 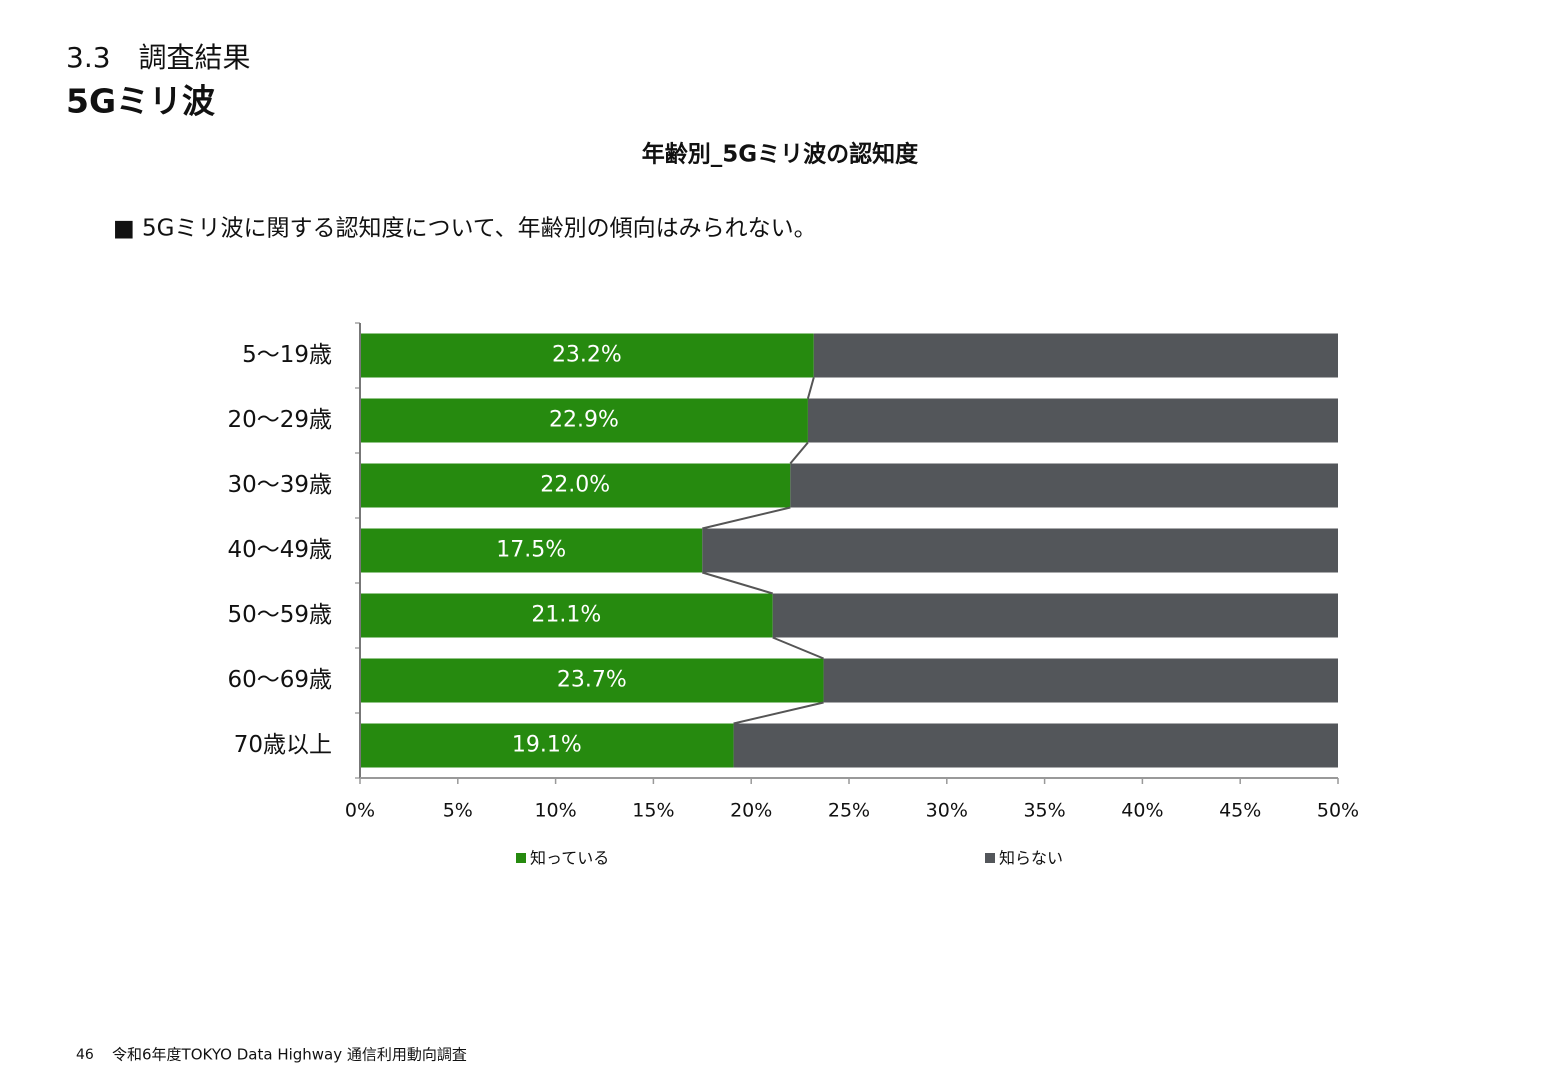 What do you see at coordinates (283, 745) in the screenshot?
I see `y-tick-label: 70歳以上` at bounding box center [283, 745].